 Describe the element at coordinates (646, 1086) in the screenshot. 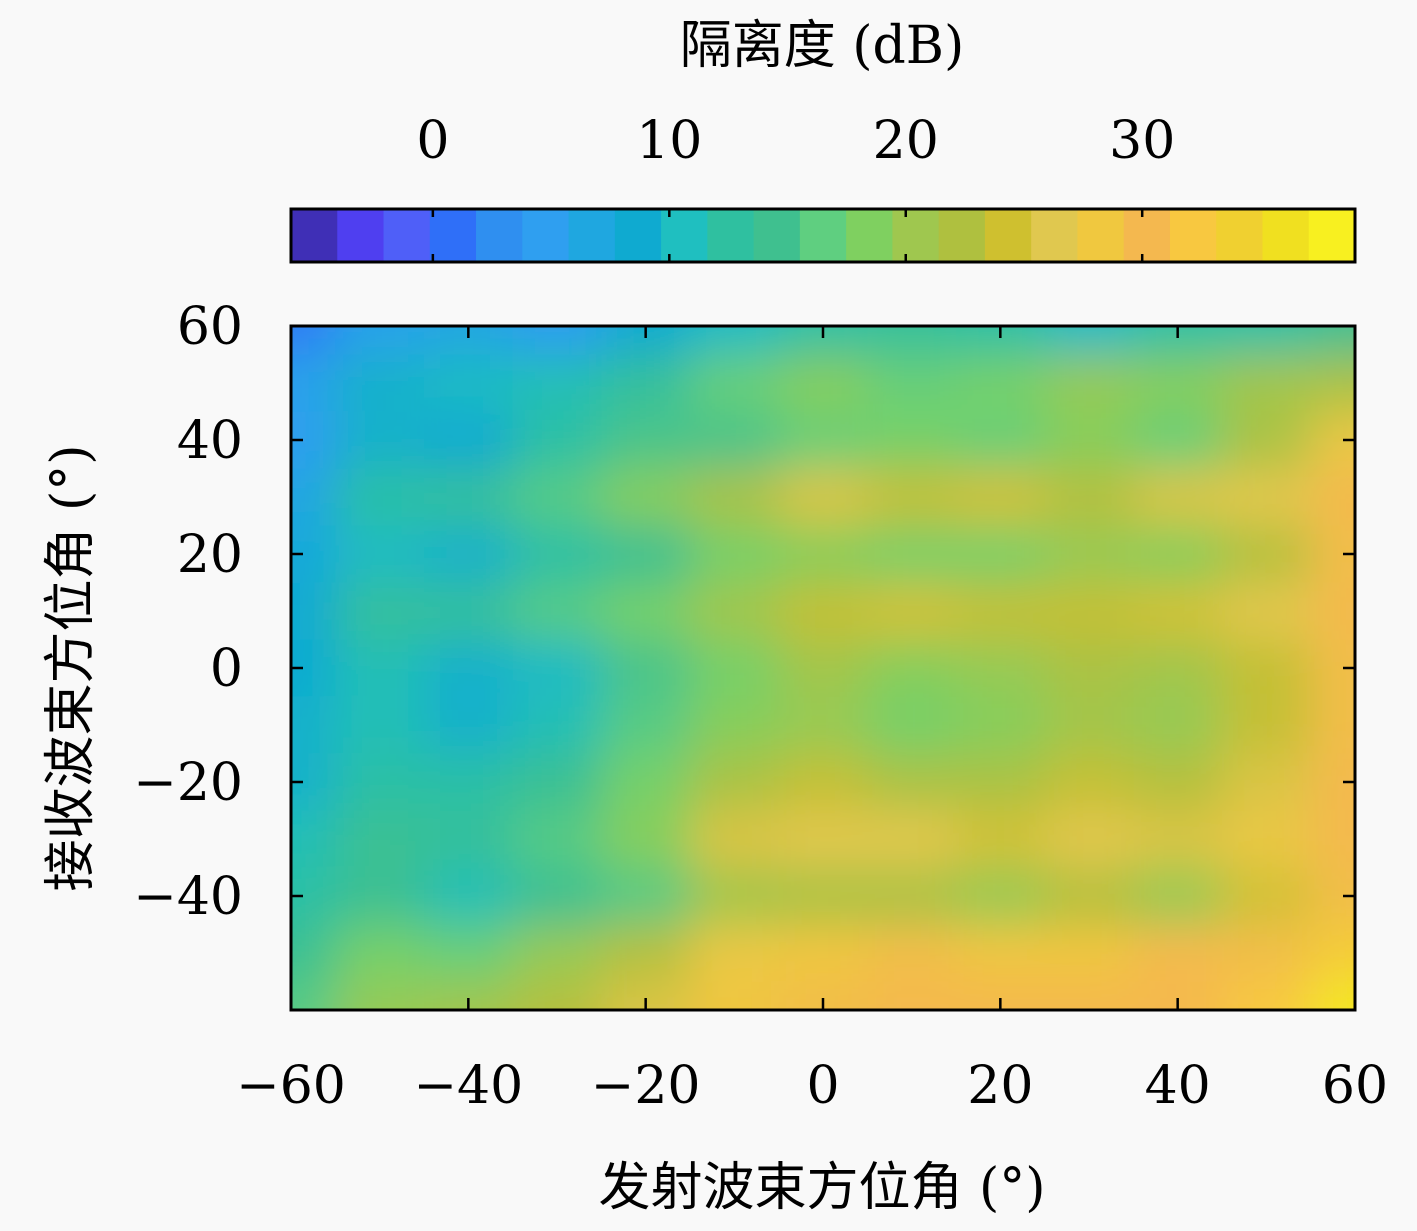

I see `x-tick-label: −20` at that location.